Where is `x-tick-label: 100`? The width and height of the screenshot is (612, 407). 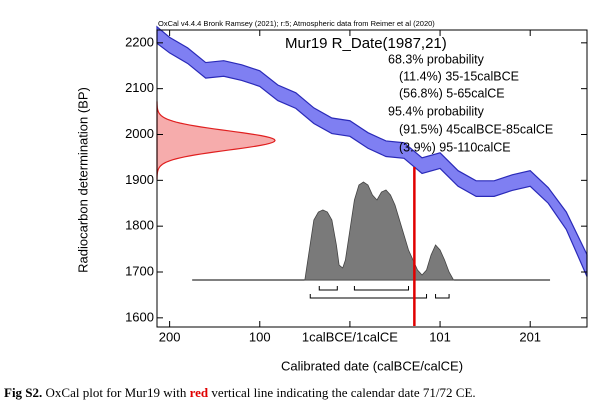
x-tick-label: 100 is located at coordinates (260, 336).